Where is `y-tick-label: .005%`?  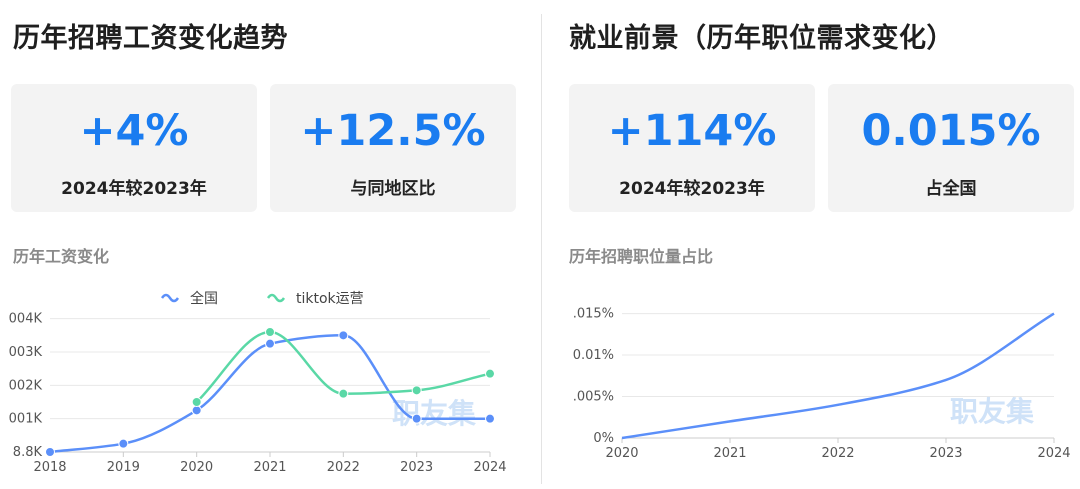
y-tick-label: .005% is located at coordinates (593, 397).